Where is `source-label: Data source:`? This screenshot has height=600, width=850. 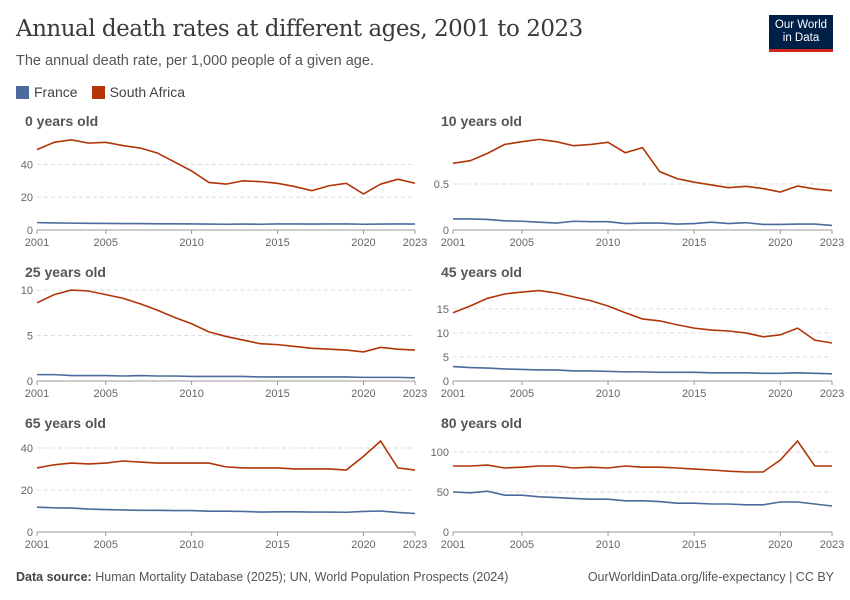 source-label: Data source: is located at coordinates (54, 577).